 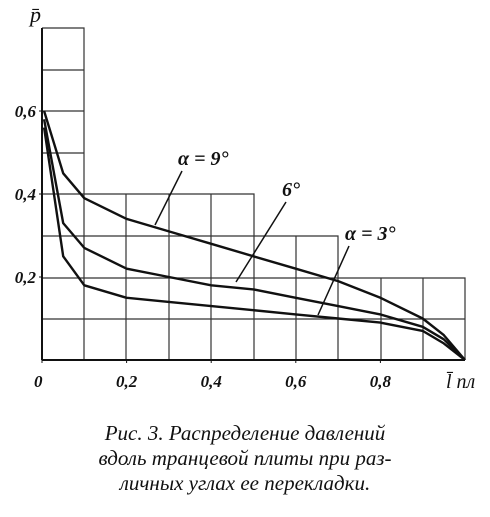 I want to click on x-tick-label: 0, so click(x=38, y=381).